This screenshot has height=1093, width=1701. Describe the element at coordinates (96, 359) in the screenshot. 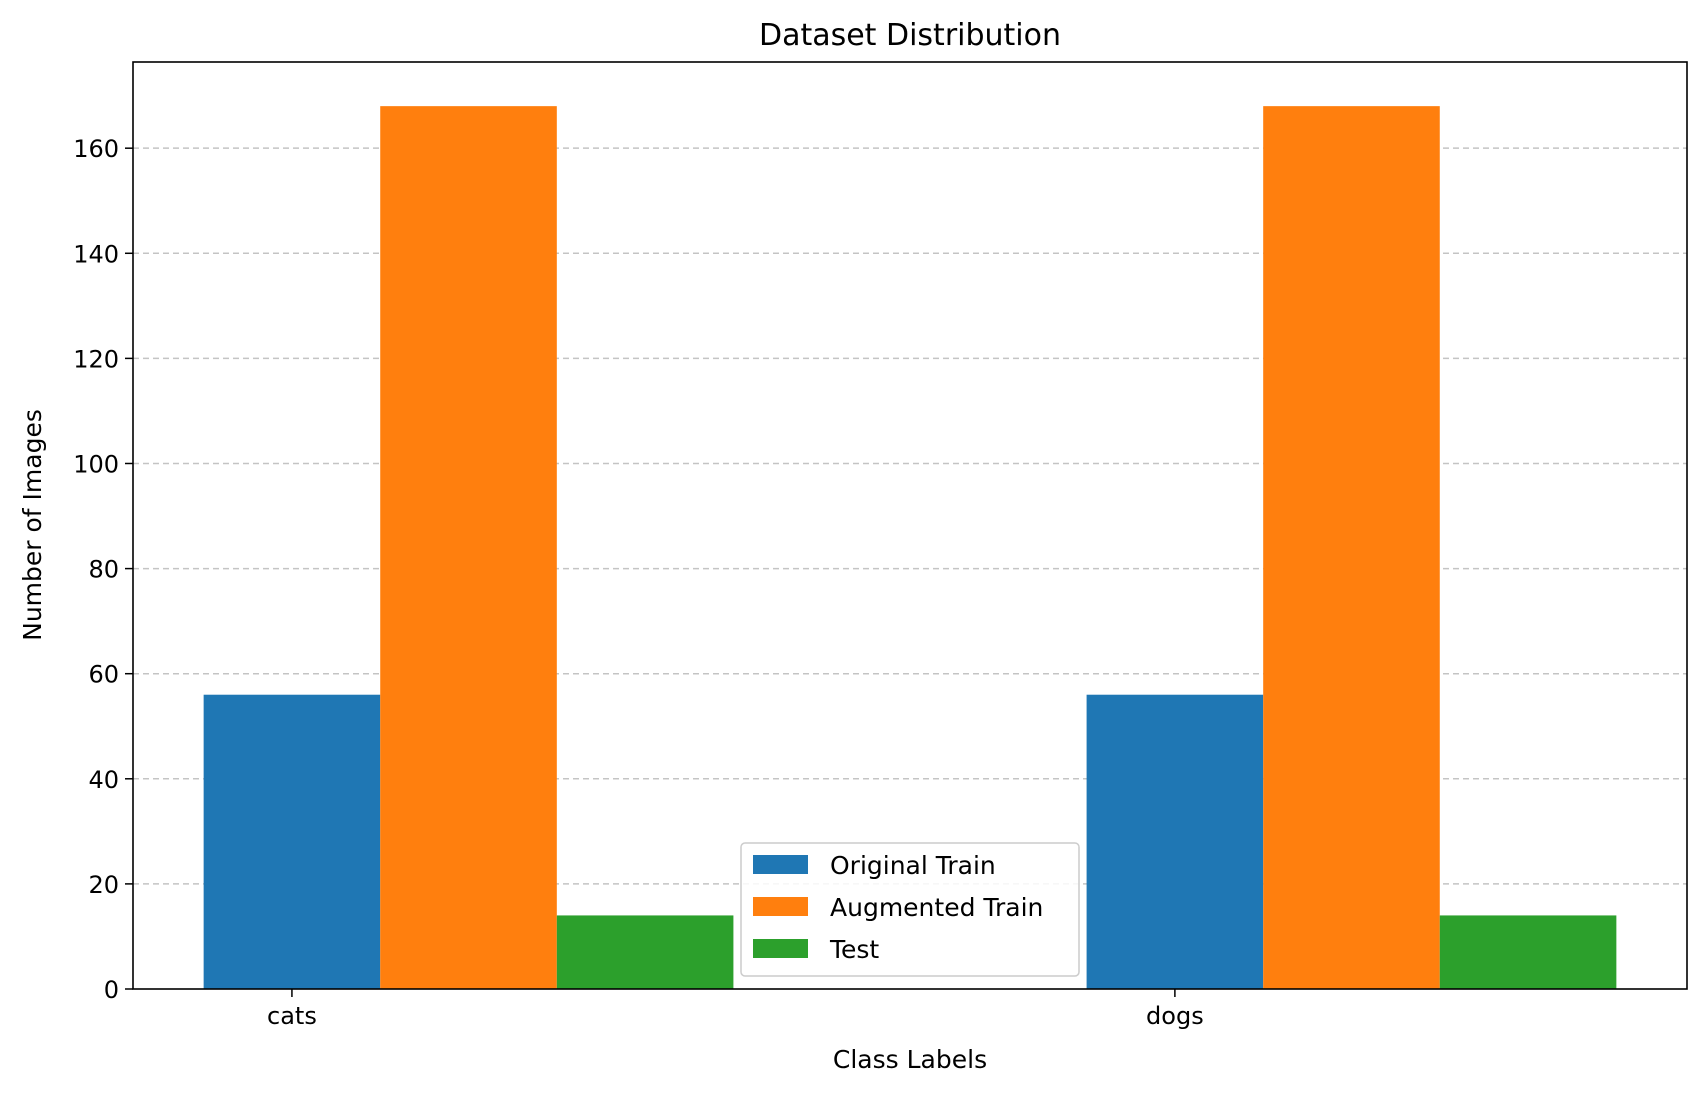

I see `y-tick-label: 120` at that location.